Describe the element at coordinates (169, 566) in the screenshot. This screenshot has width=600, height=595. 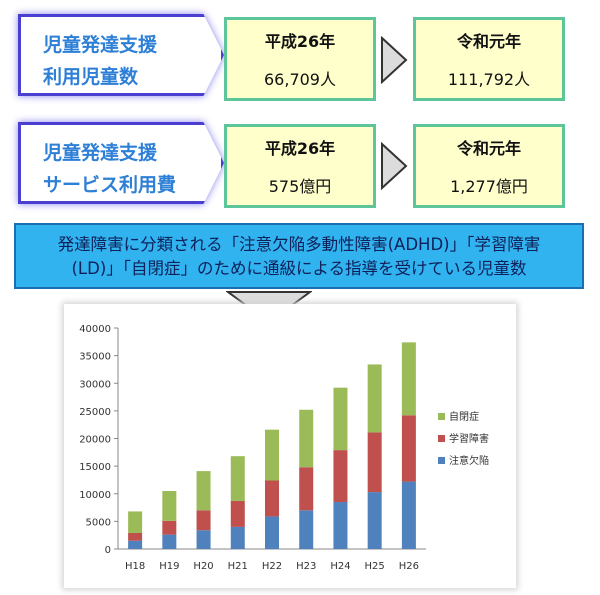
I see `x-tick-label-1: H19` at that location.